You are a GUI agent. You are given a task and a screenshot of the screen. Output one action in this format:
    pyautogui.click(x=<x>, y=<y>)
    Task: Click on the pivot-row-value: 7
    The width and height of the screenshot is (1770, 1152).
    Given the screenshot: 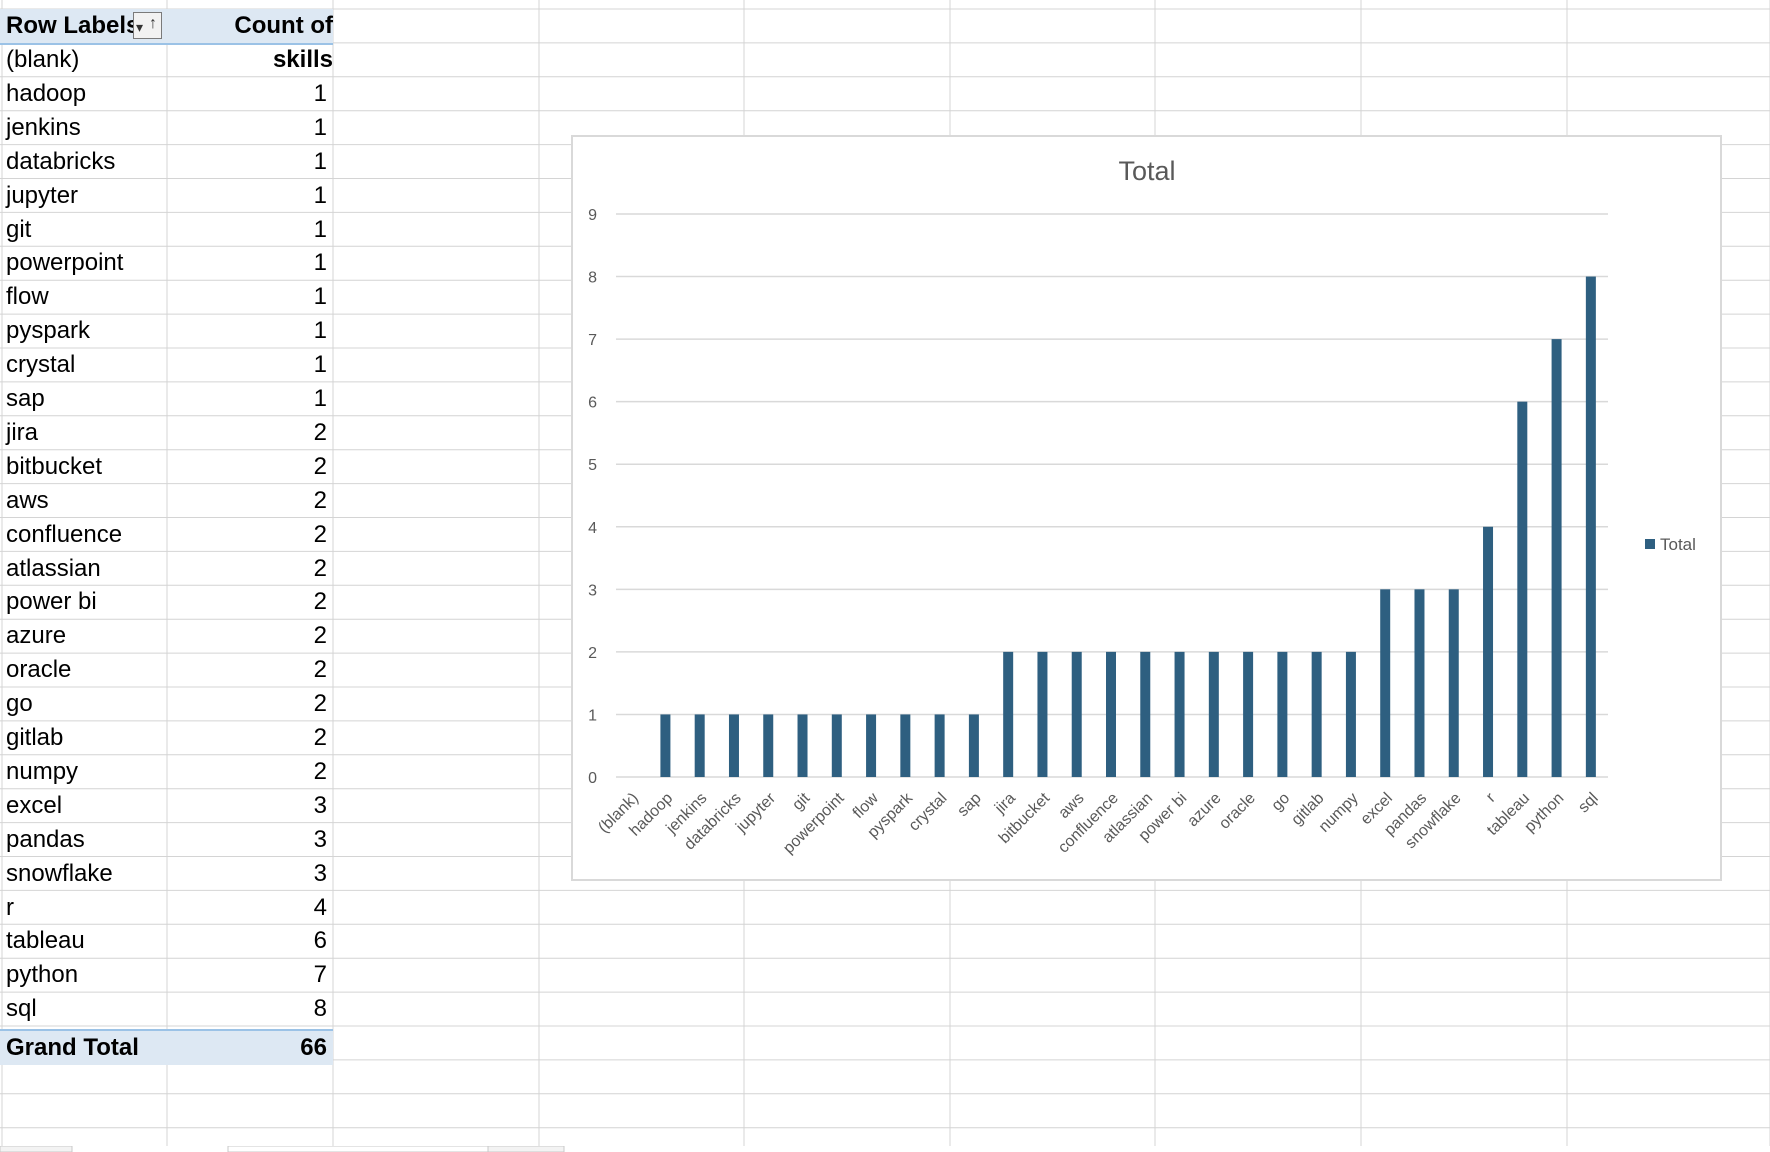 What is the action you would take?
    pyautogui.click(x=320, y=975)
    